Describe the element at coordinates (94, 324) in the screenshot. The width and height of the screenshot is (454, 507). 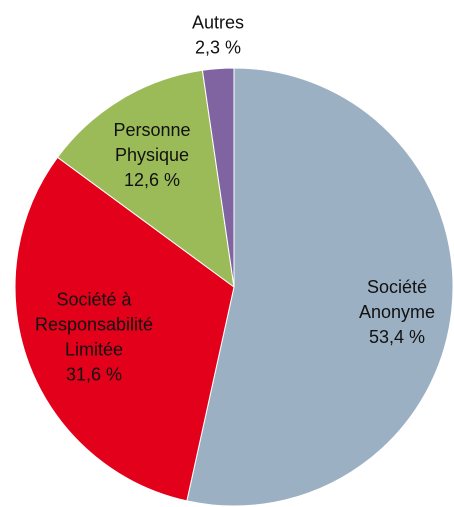
I see `slice-name-label: Responsabilité` at that location.